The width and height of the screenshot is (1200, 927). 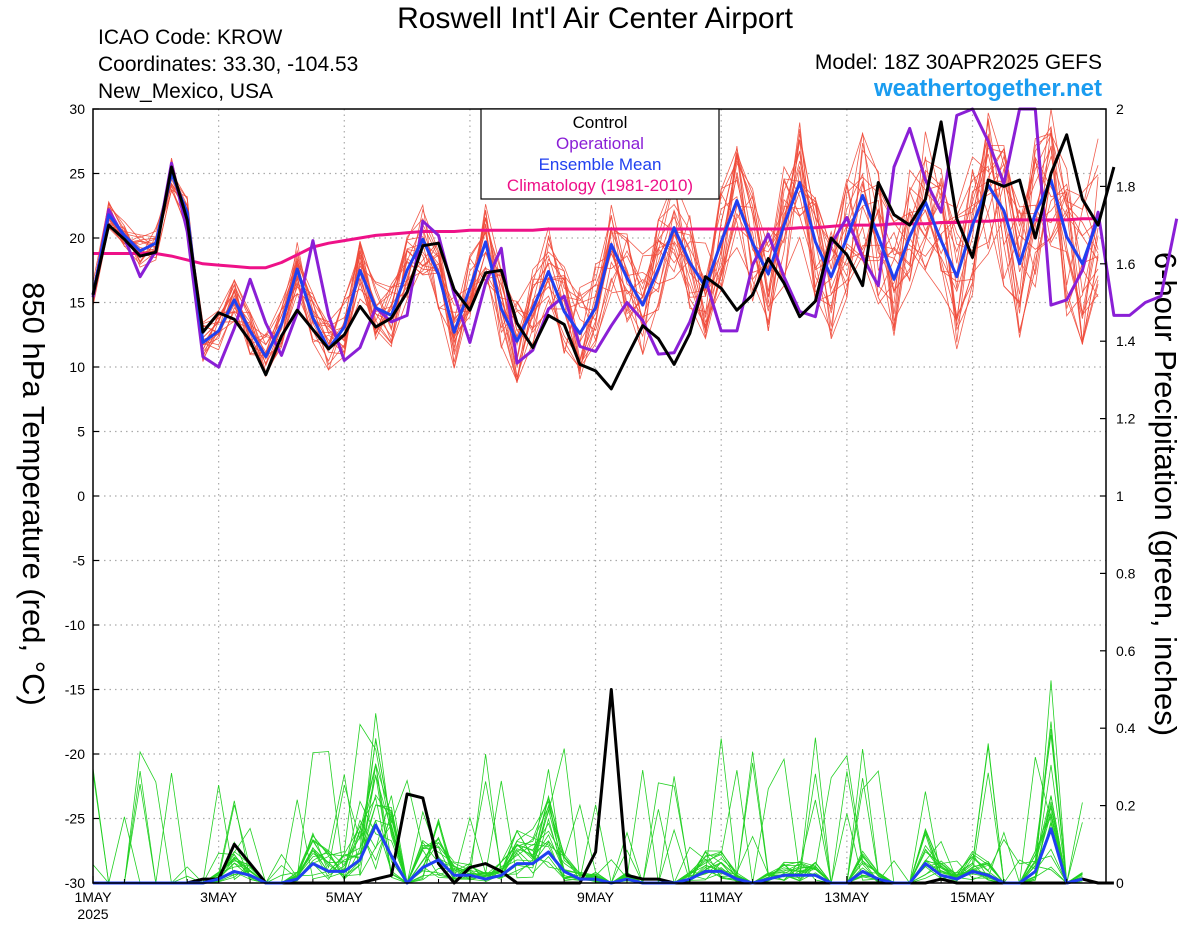 What do you see at coordinates (1126, 651) in the screenshot?
I see `y-right-tick-label: 0.6` at bounding box center [1126, 651].